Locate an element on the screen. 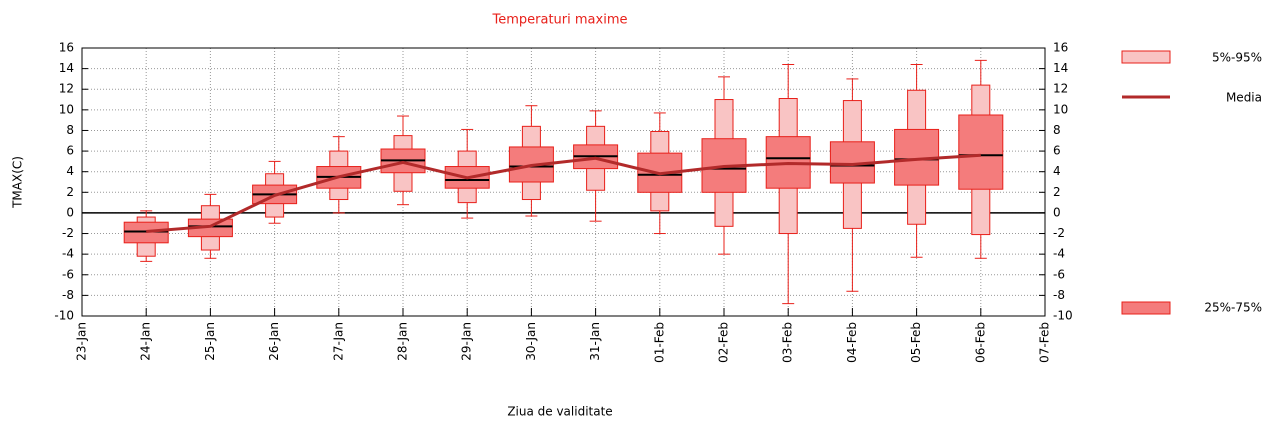  y-tick-label: 4 is located at coordinates (70, 171).